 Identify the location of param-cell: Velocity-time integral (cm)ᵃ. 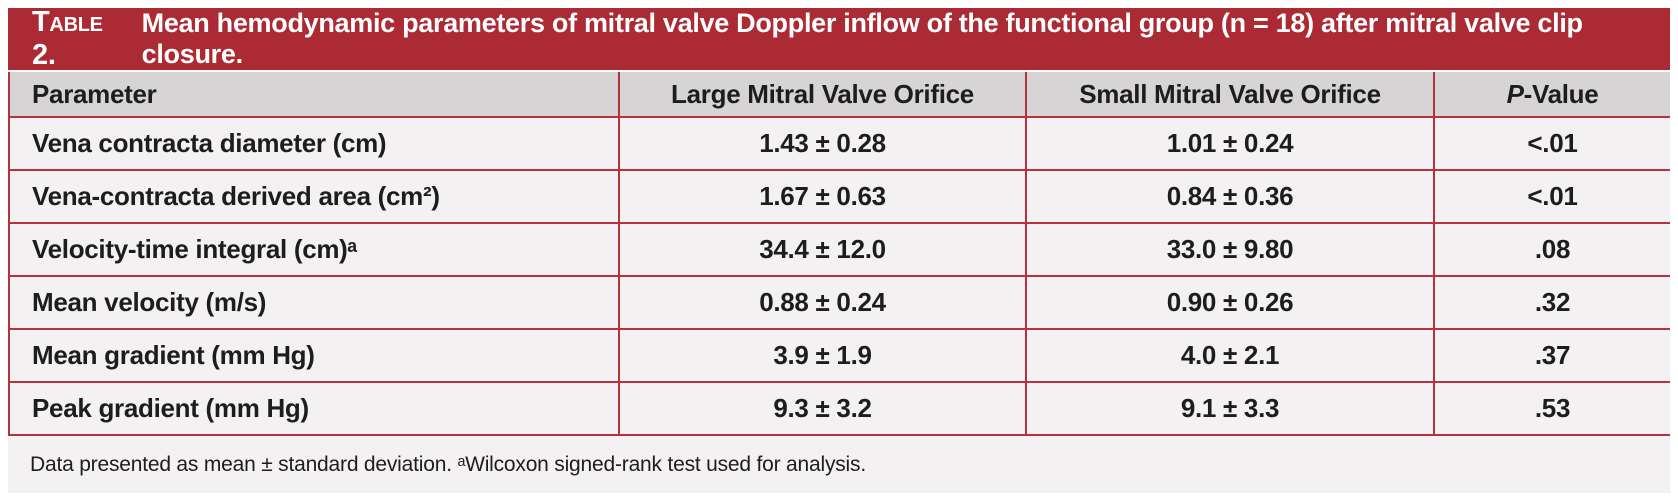
(195, 249).